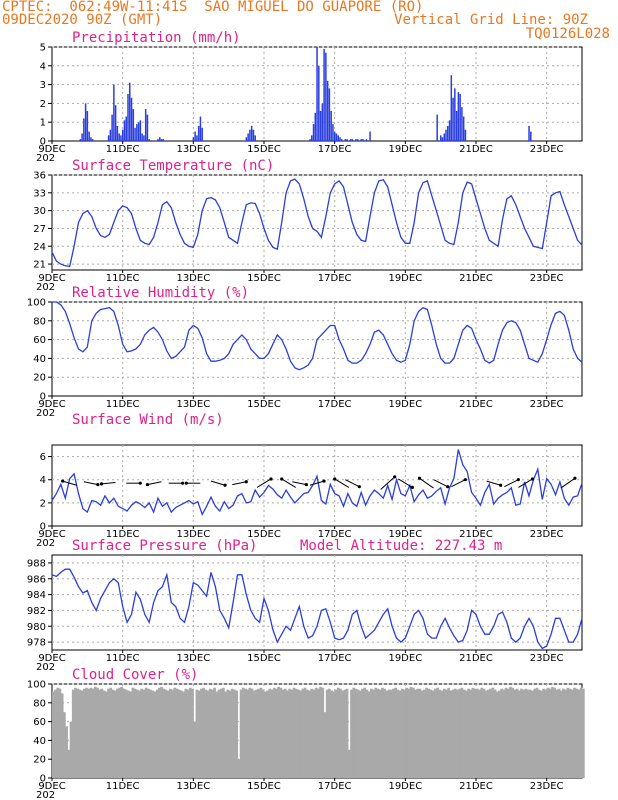  What do you see at coordinates (51, 149) in the screenshot?
I see `x-tick-label: 9DEC` at bounding box center [51, 149].